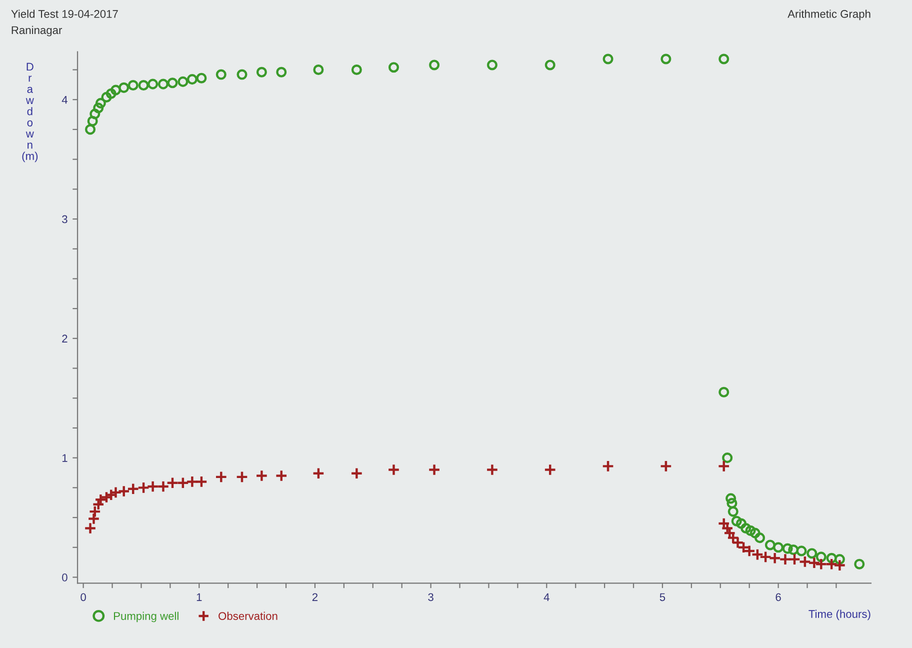 This screenshot has width=912, height=648. I want to click on y-tick-label: 3, so click(65, 219).